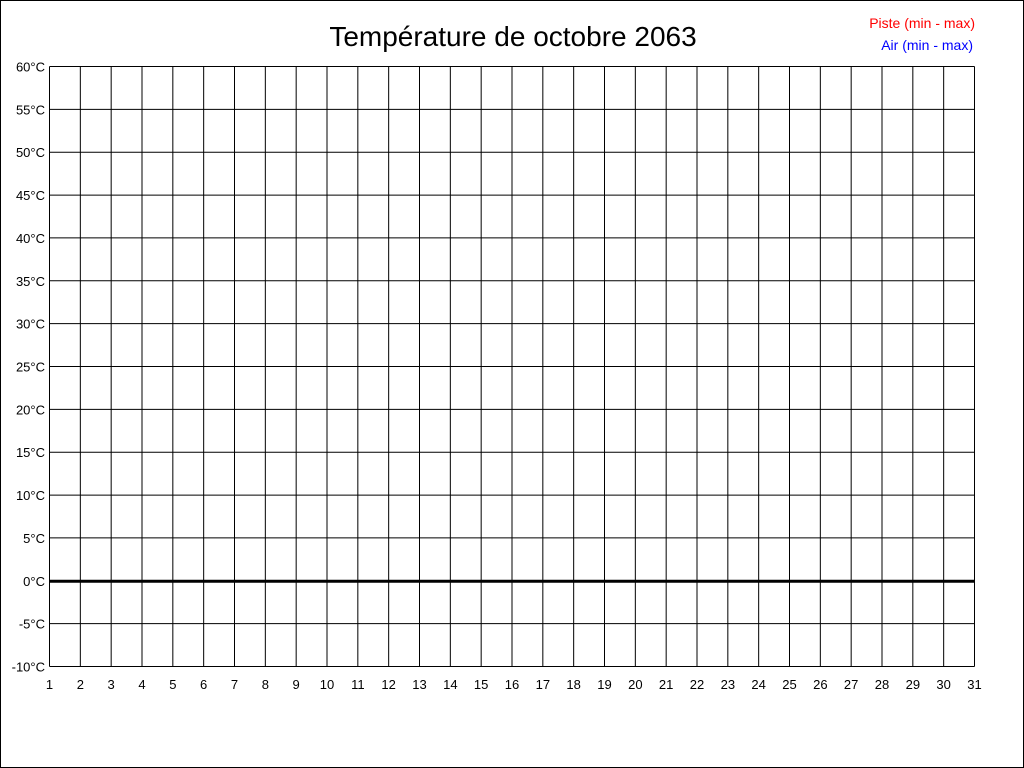 This screenshot has width=1024, height=768. What do you see at coordinates (30, 238) in the screenshot?
I see `y-tick-label: 40°C` at bounding box center [30, 238].